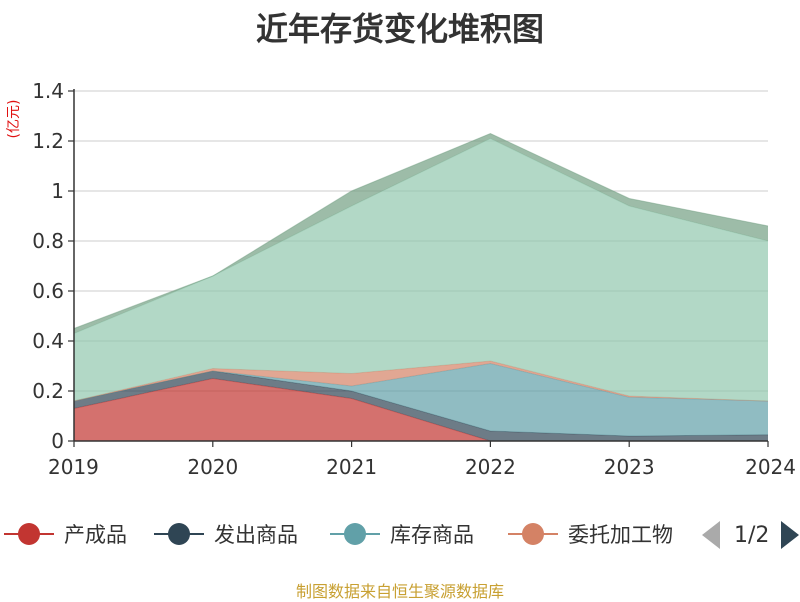 The height and width of the screenshot is (602, 800). What do you see at coordinates (490, 467) in the screenshot?
I see `x-tick-label-3: 2022` at bounding box center [490, 467].